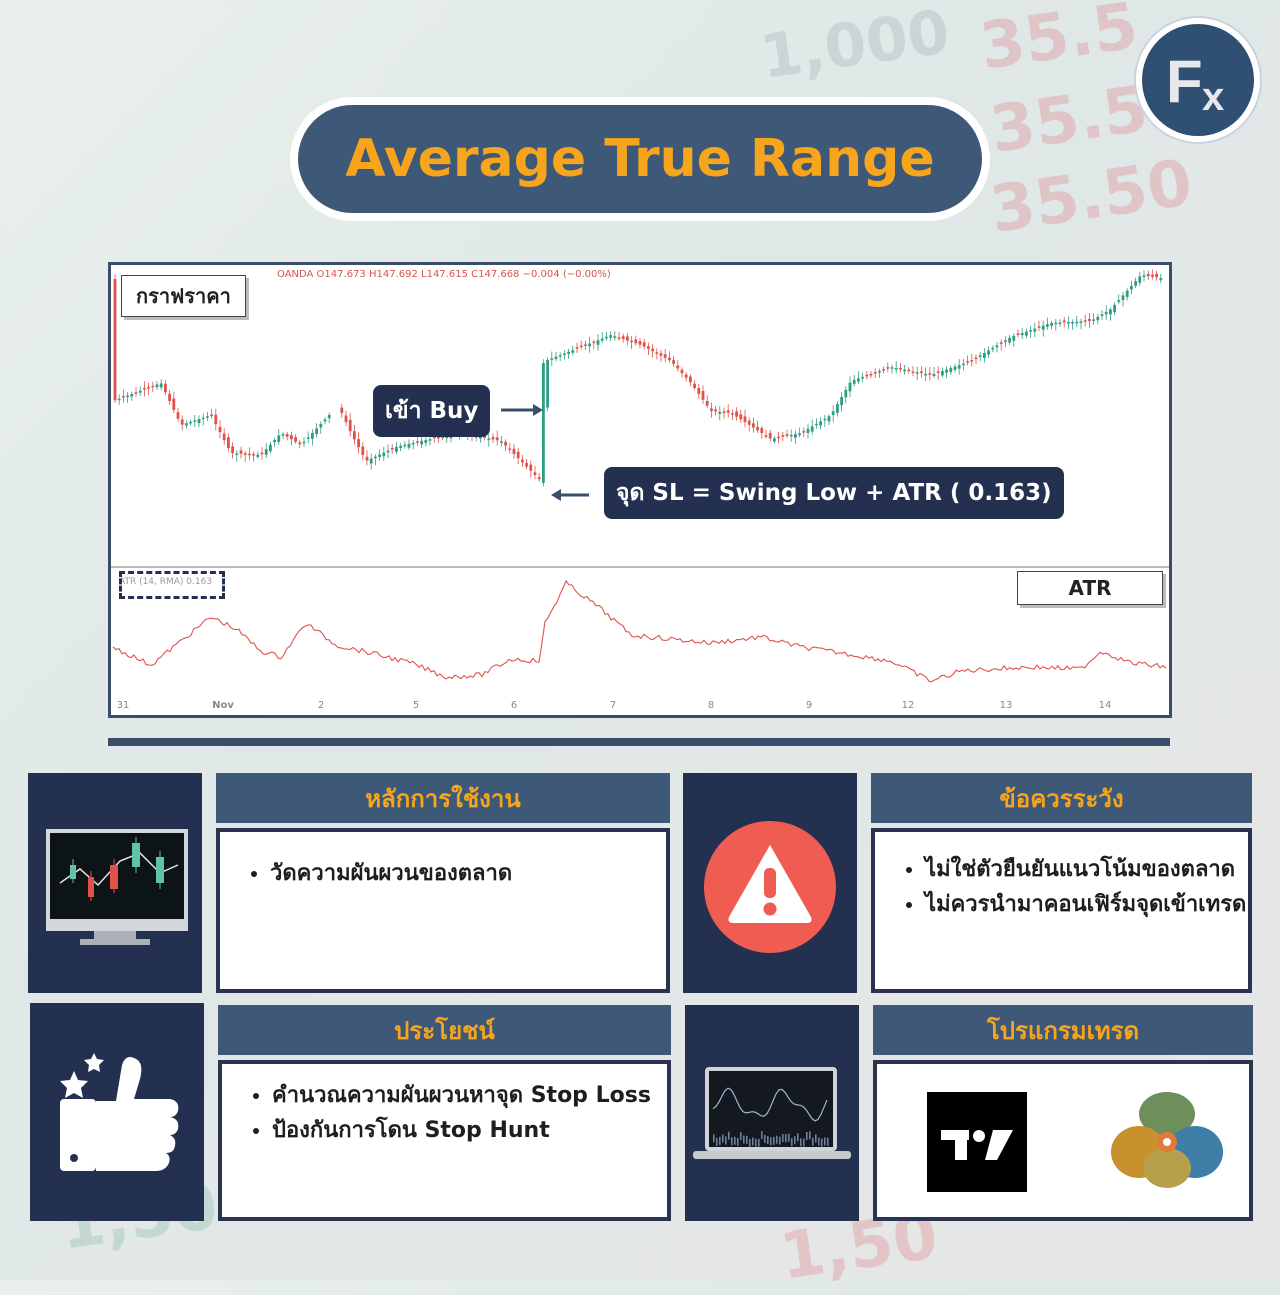 The height and width of the screenshot is (1295, 1280). I want to click on program-icon-tile, so click(772, 1113).